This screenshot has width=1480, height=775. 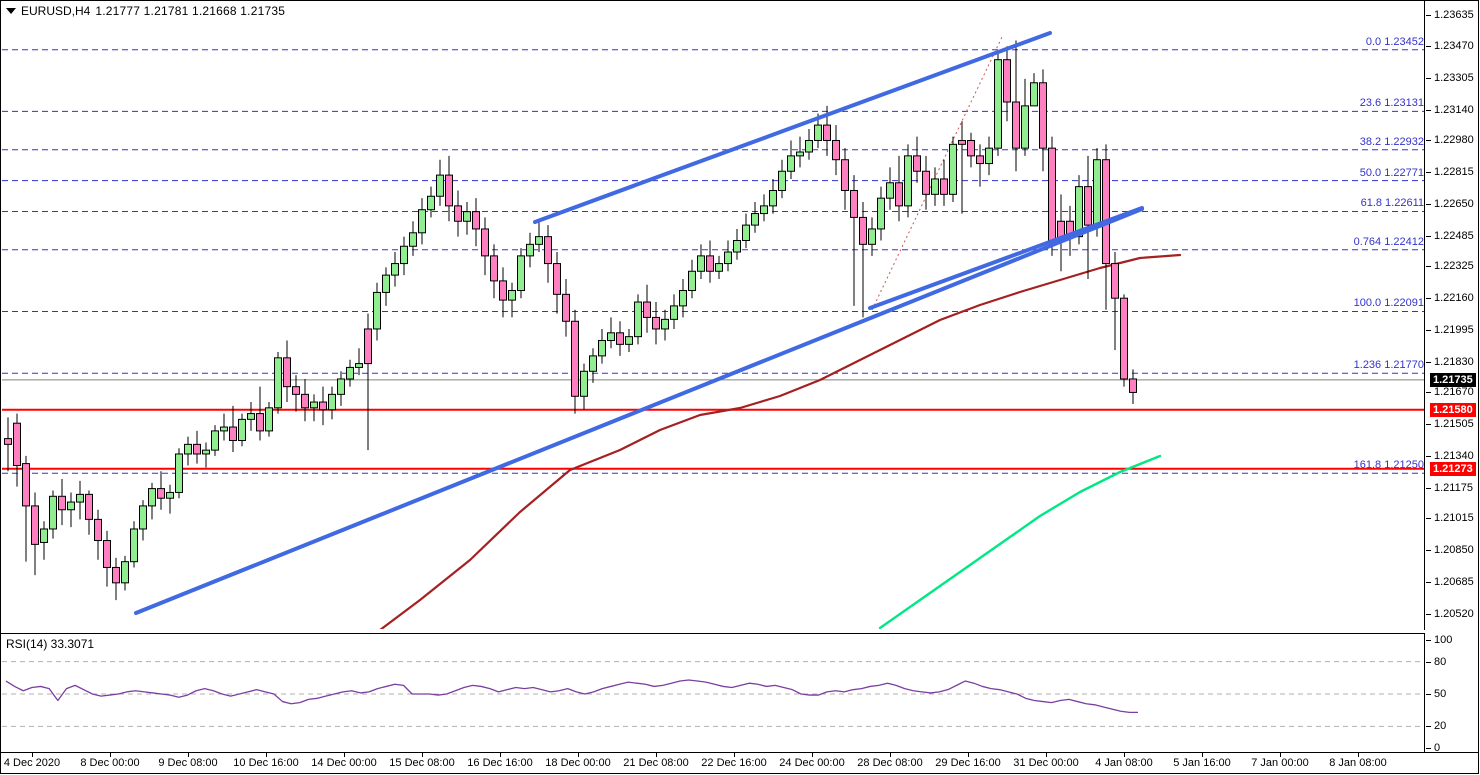 I want to click on fibonacci-trend-dotted, so click(x=937, y=173).